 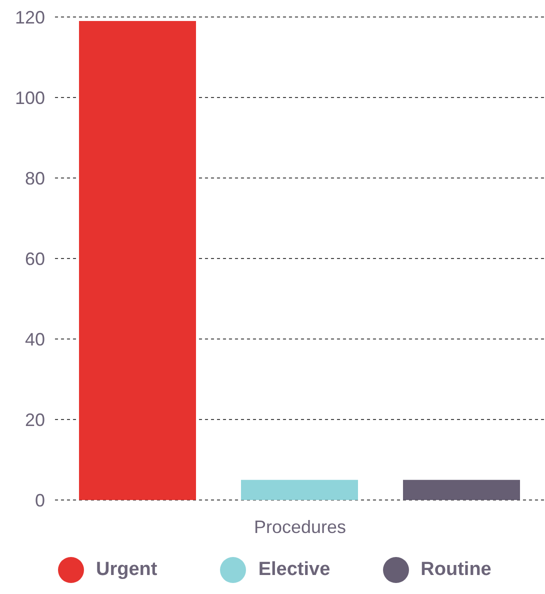 I want to click on y-tick-label: 60, so click(x=34, y=258).